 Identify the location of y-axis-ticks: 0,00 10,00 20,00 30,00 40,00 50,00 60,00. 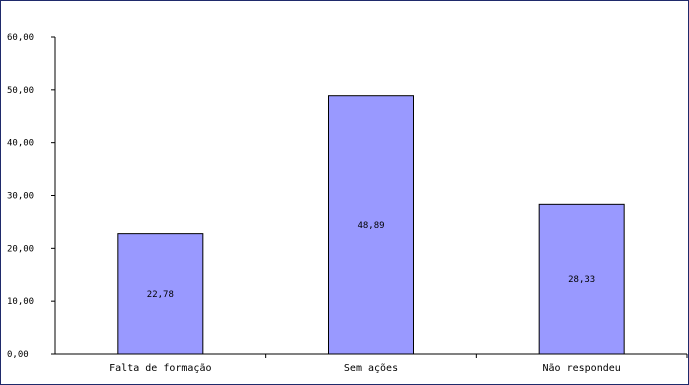
(31, 196).